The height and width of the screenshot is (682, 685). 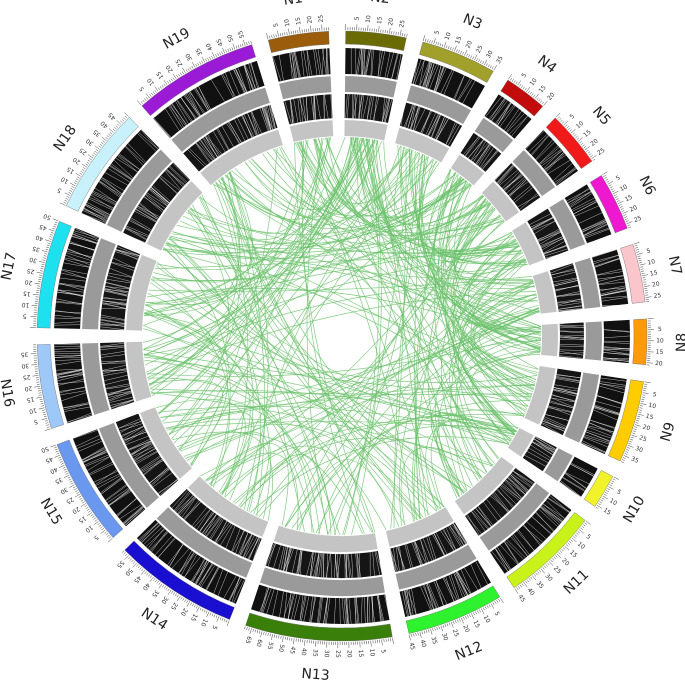 I want to click on density-track-inner-n12, so click(x=428, y=547).